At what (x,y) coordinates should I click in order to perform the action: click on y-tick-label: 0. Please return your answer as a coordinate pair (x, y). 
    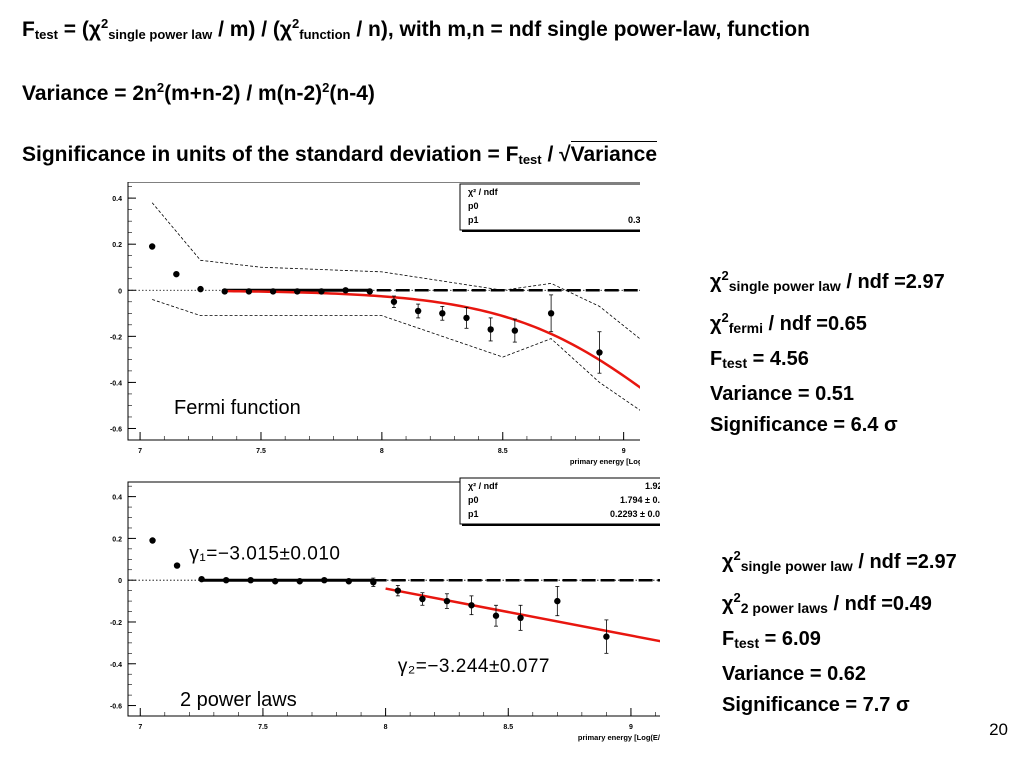
    Looking at the image, I should click on (120, 581).